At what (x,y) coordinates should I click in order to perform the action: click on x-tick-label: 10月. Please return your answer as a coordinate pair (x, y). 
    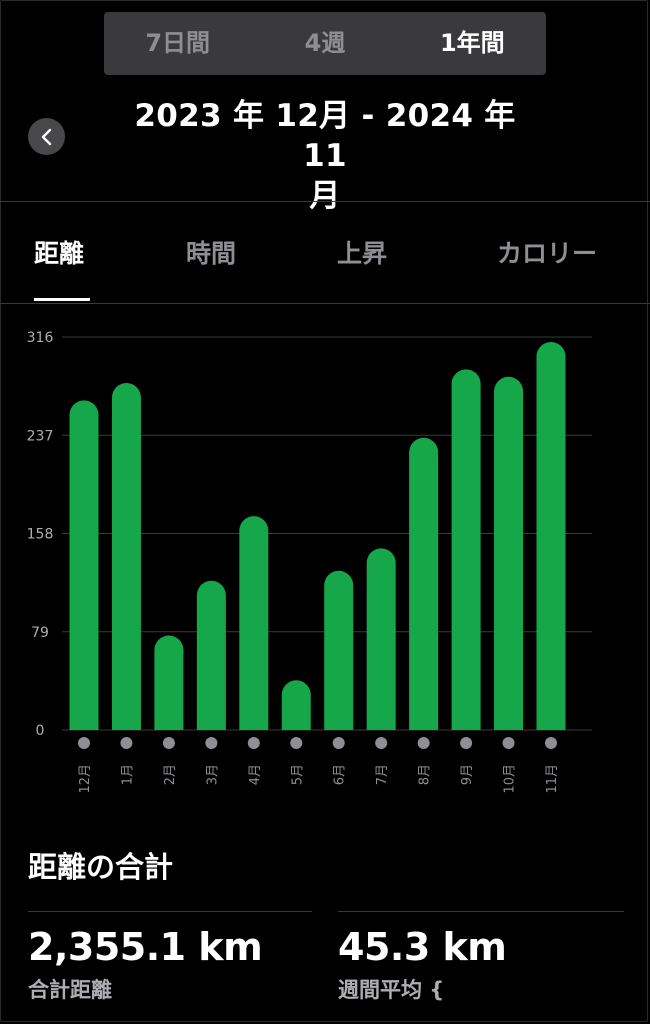
    Looking at the image, I should click on (510, 779).